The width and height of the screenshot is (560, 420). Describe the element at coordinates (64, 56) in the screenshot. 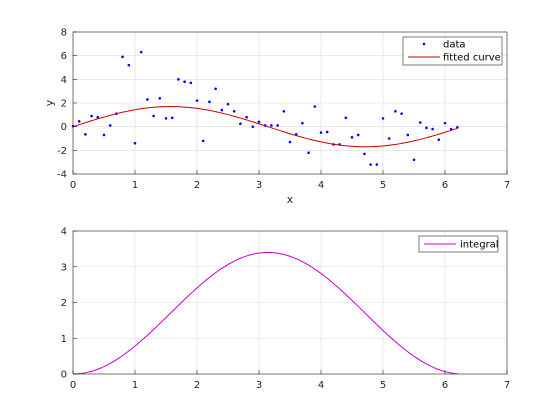

I see `top-y-tick-label: 6` at that location.